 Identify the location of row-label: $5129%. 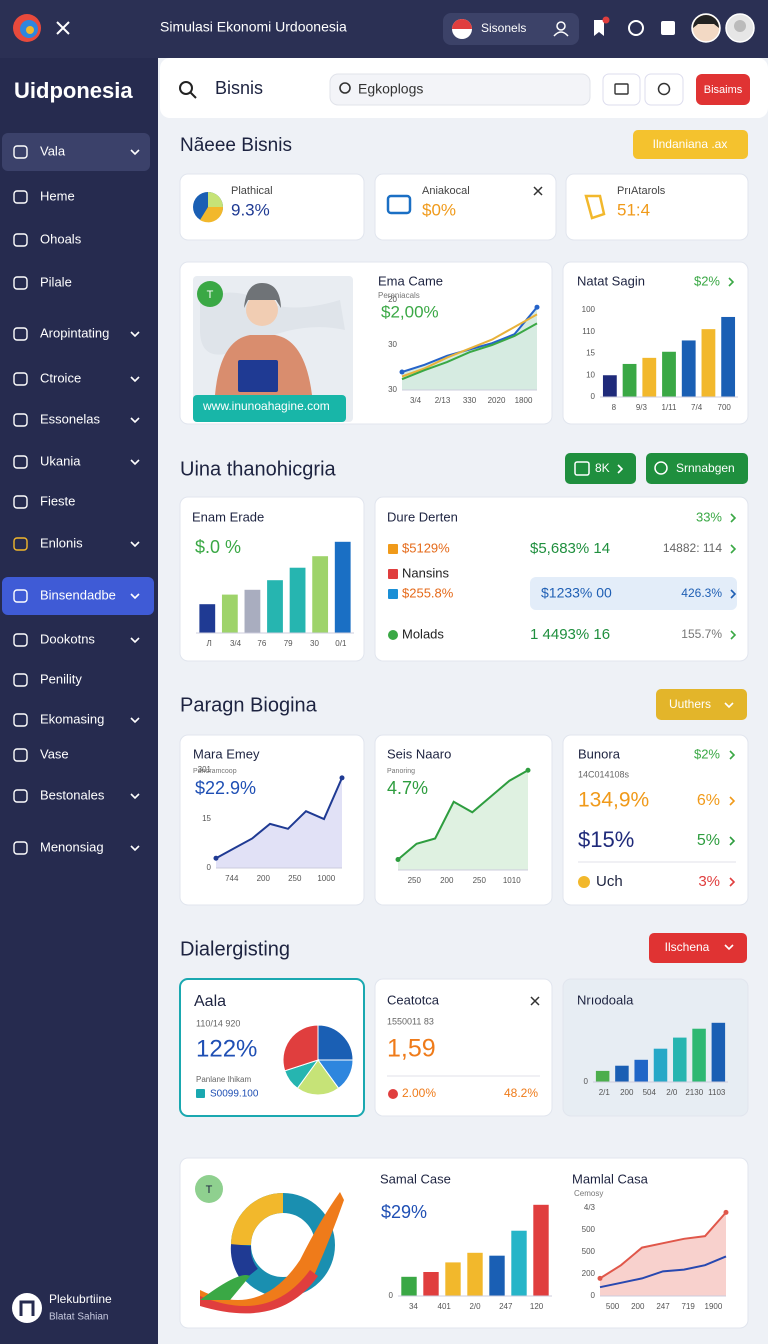
(426, 547).